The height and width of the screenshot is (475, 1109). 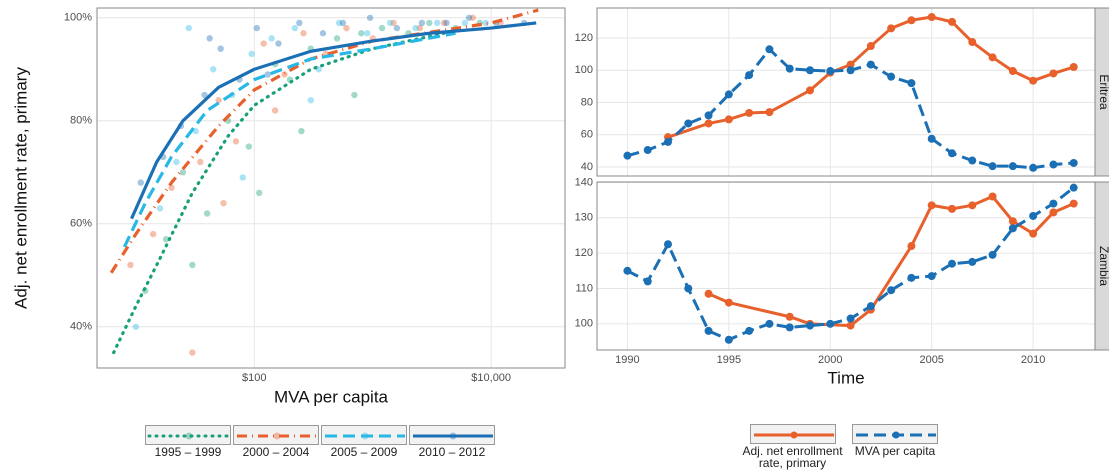 What do you see at coordinates (78, 18) in the screenshot?
I see `y-tick-label: 100%` at bounding box center [78, 18].